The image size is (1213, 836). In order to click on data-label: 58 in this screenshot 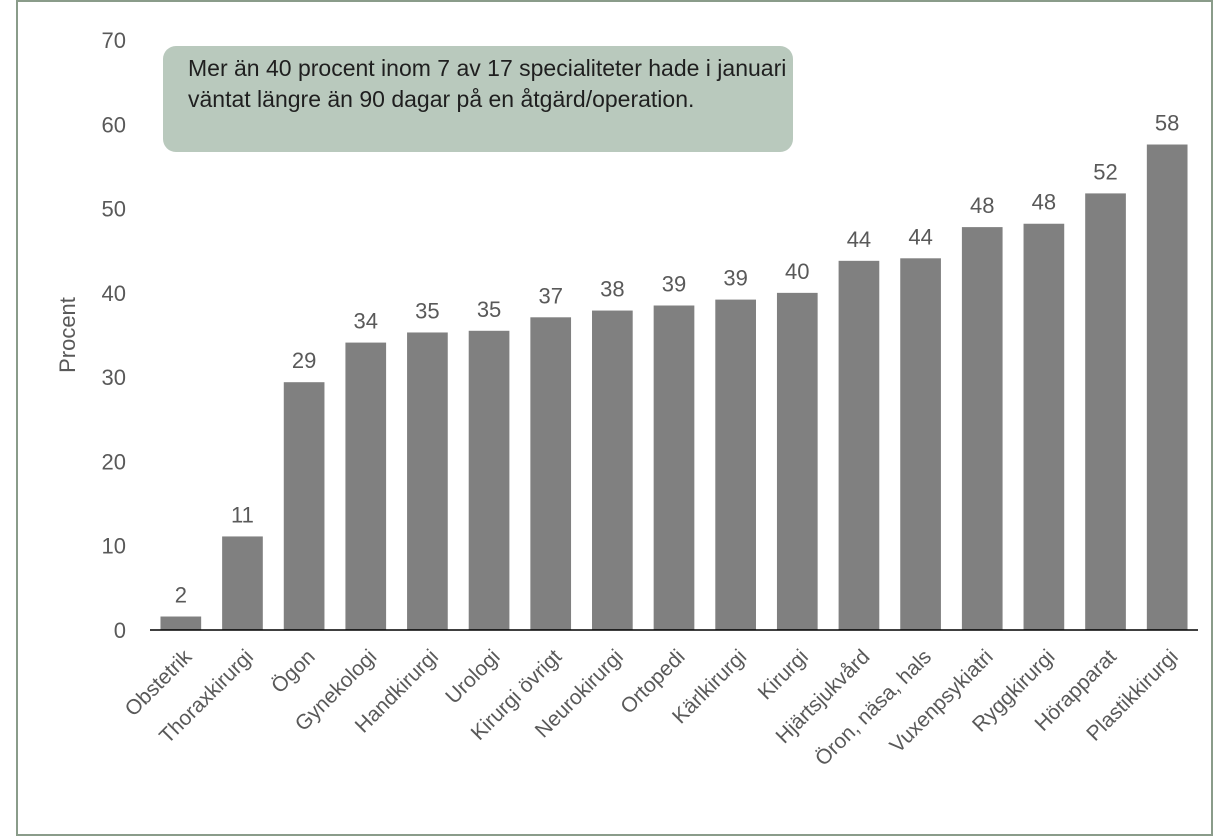, I will do `click(1167, 123)`.